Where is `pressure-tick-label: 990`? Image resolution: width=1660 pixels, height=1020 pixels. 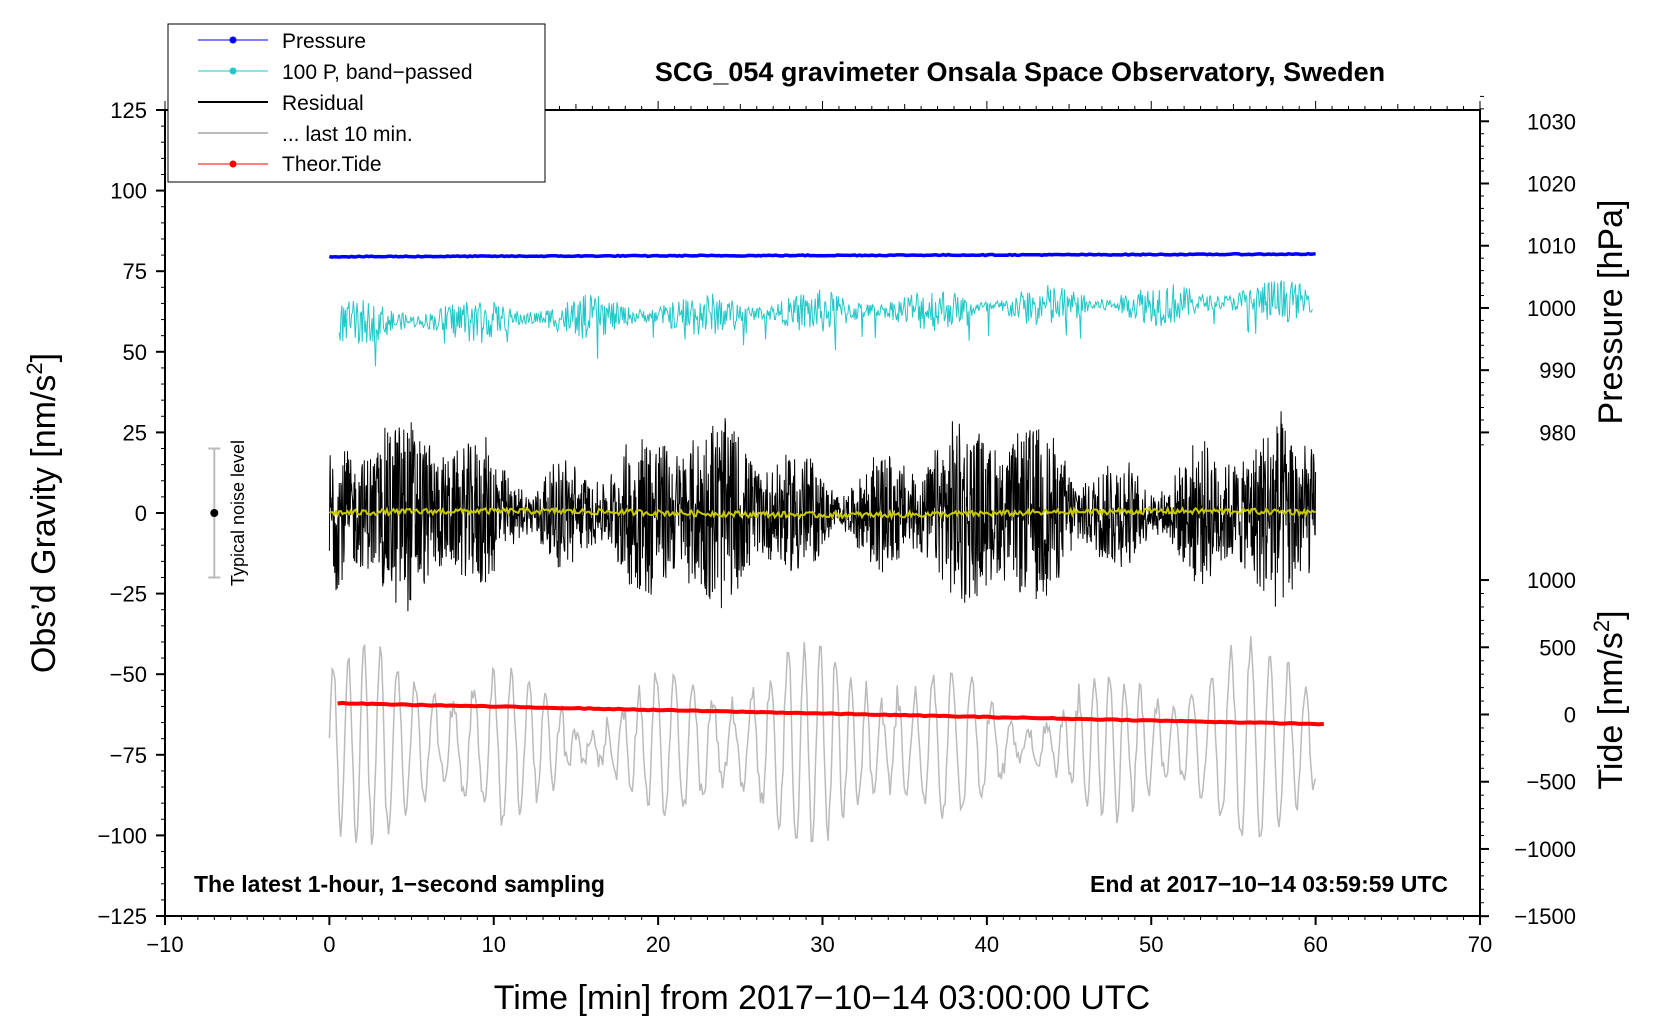 pressure-tick-label: 990 is located at coordinates (1557, 370).